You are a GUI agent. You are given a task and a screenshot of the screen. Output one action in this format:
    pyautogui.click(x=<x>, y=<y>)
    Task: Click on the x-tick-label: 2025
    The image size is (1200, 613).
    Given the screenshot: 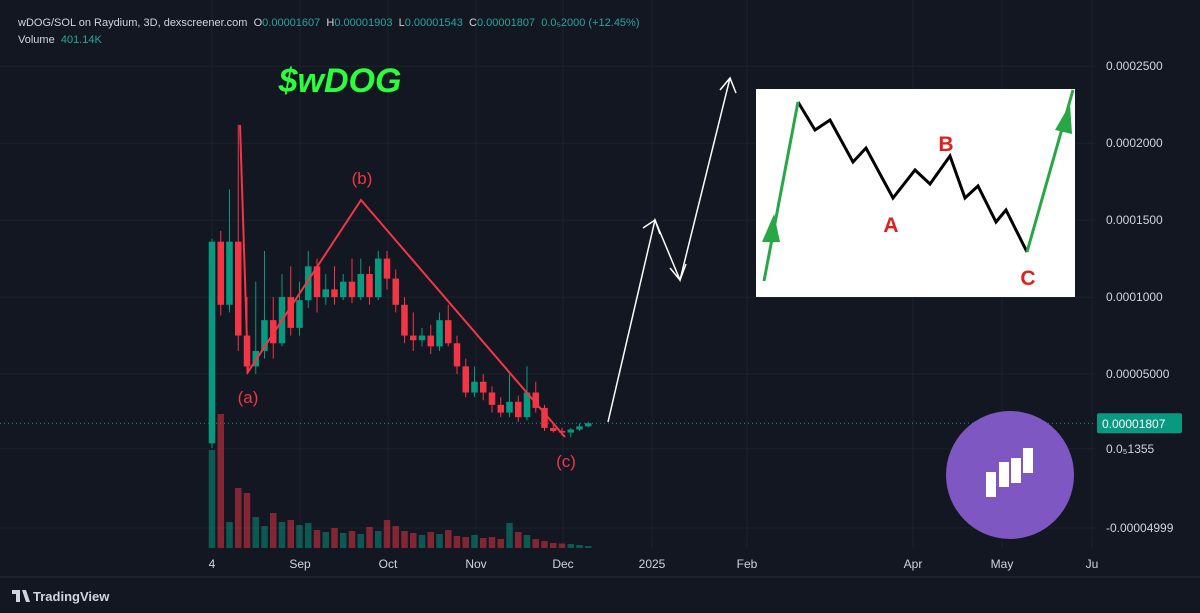 What is the action you would take?
    pyautogui.click(x=652, y=564)
    